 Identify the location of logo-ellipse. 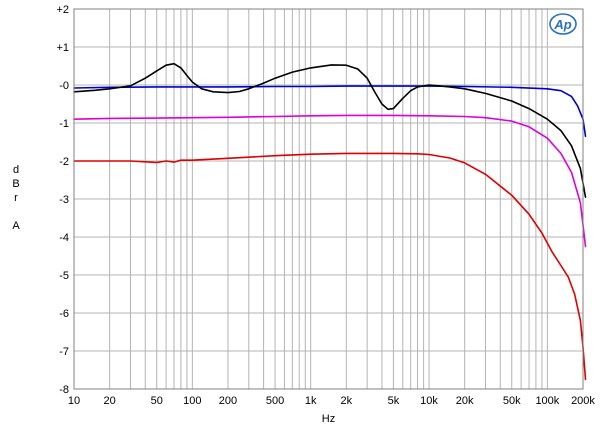
(563, 24).